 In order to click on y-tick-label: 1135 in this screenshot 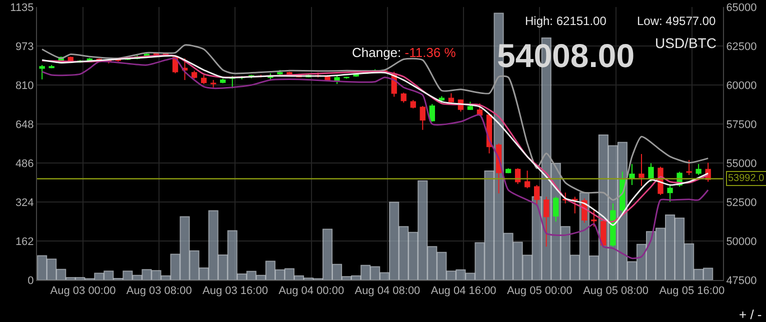, I will do `click(22, 8)`.